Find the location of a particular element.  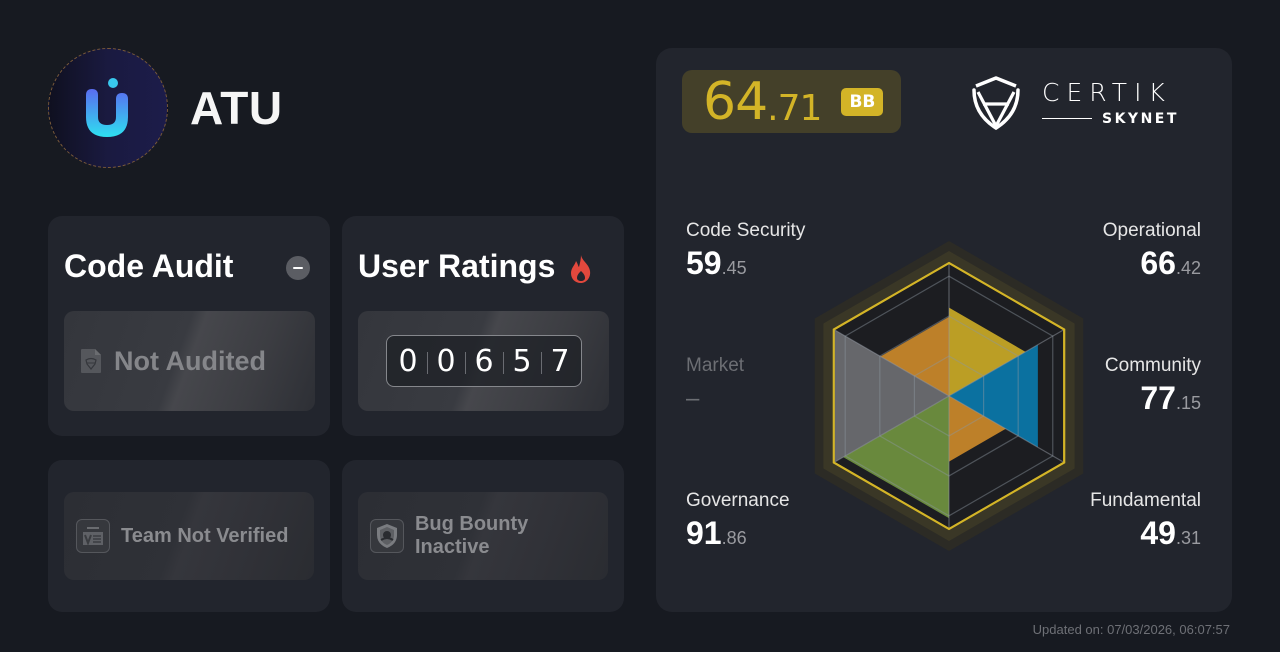

fire-icon is located at coordinates (581, 268).